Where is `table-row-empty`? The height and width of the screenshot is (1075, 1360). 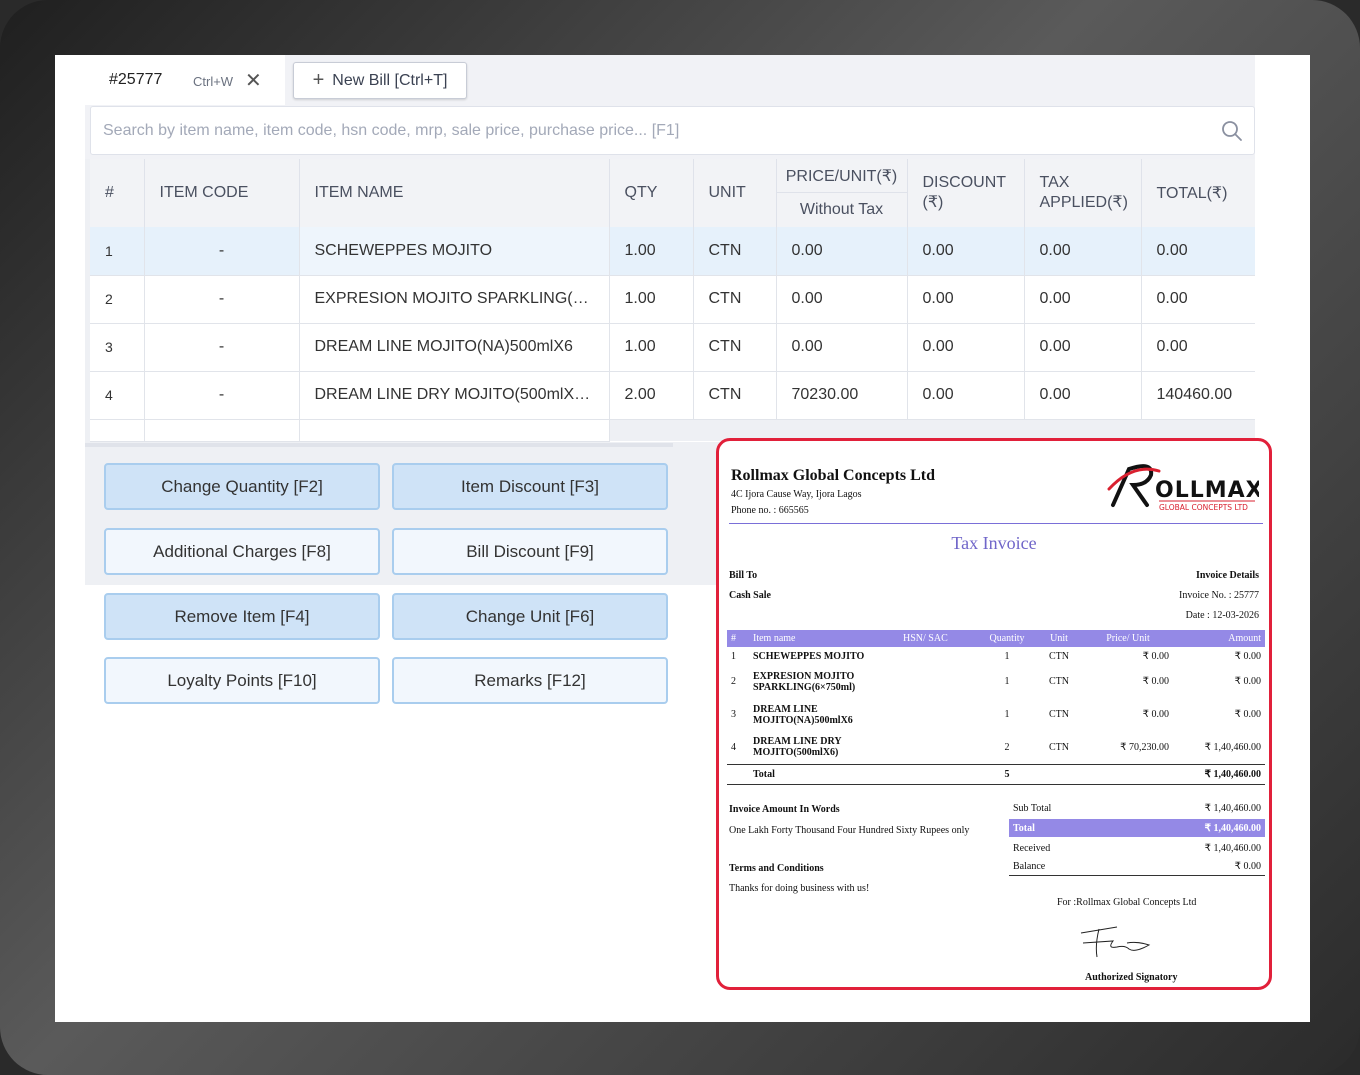 table-row-empty is located at coordinates (672, 430).